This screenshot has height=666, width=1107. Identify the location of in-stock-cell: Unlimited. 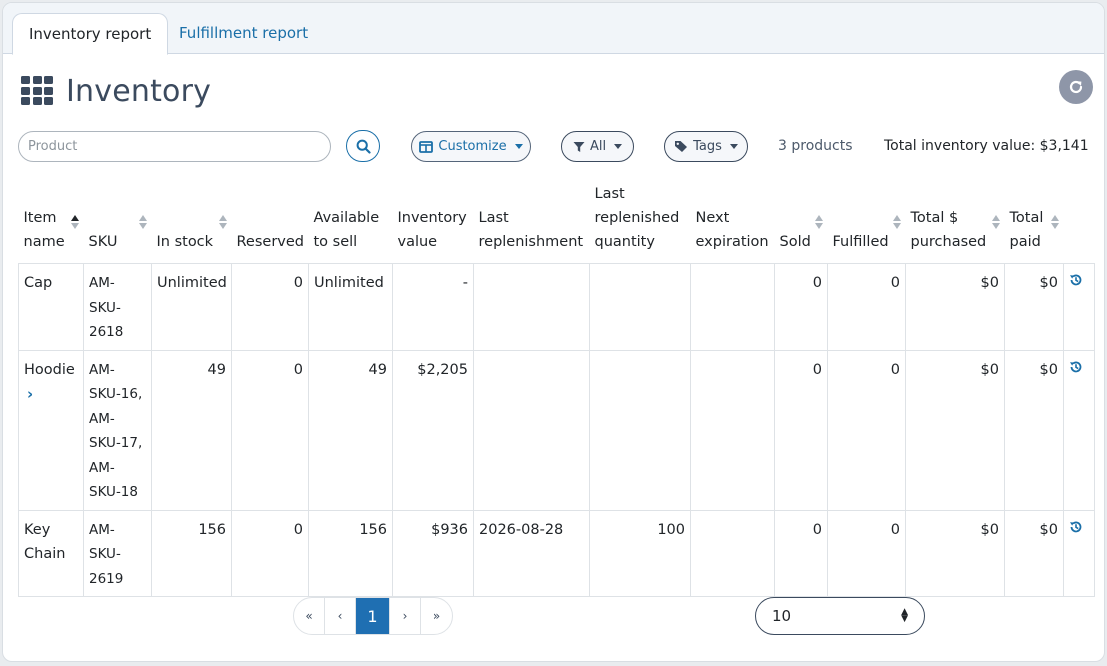
(191, 307).